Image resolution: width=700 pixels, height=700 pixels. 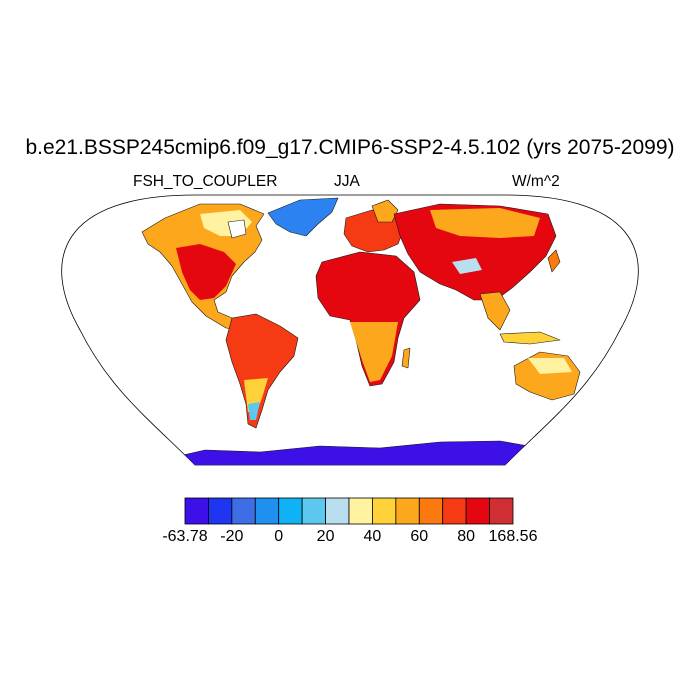 I want to click on greenland-region, so click(x=303, y=217).